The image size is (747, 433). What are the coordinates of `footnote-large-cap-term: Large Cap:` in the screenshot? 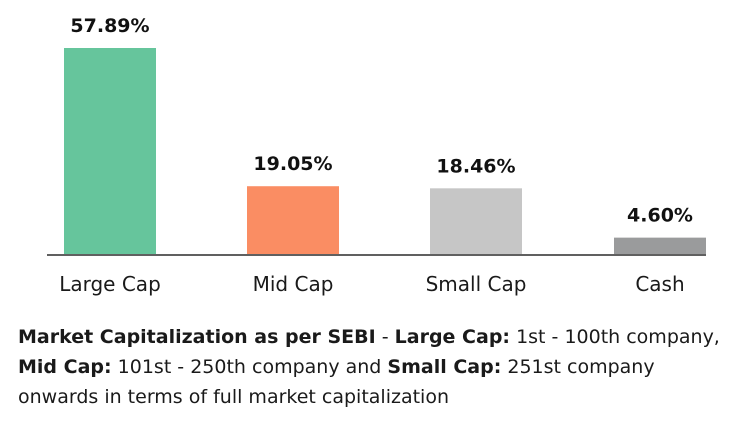 It's located at (452, 337).